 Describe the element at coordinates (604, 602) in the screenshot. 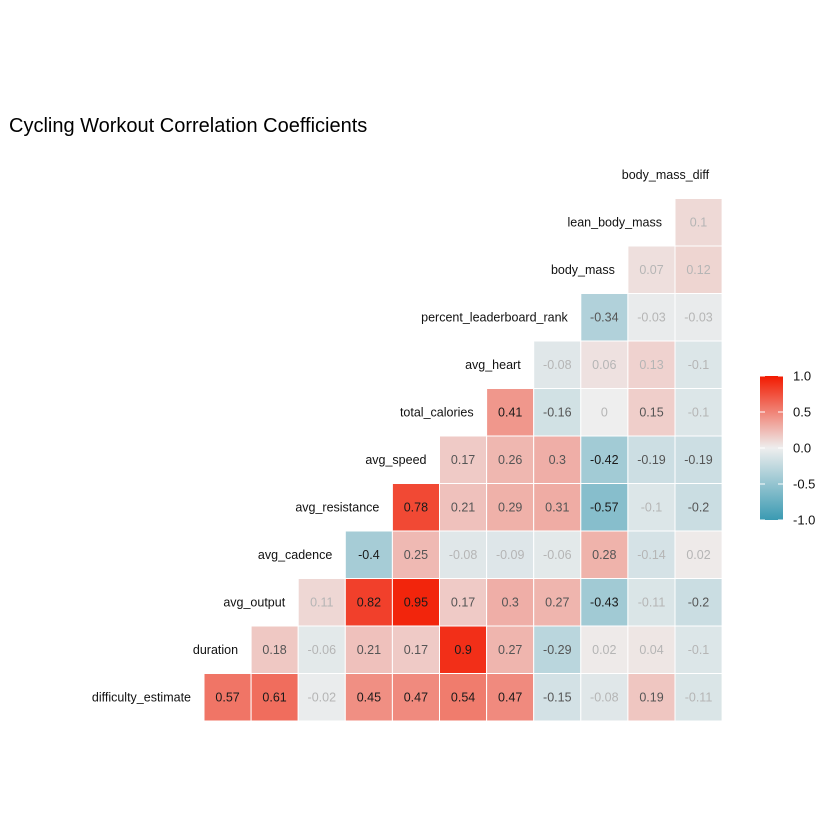

I see `cell-value-label: -0.43` at that location.